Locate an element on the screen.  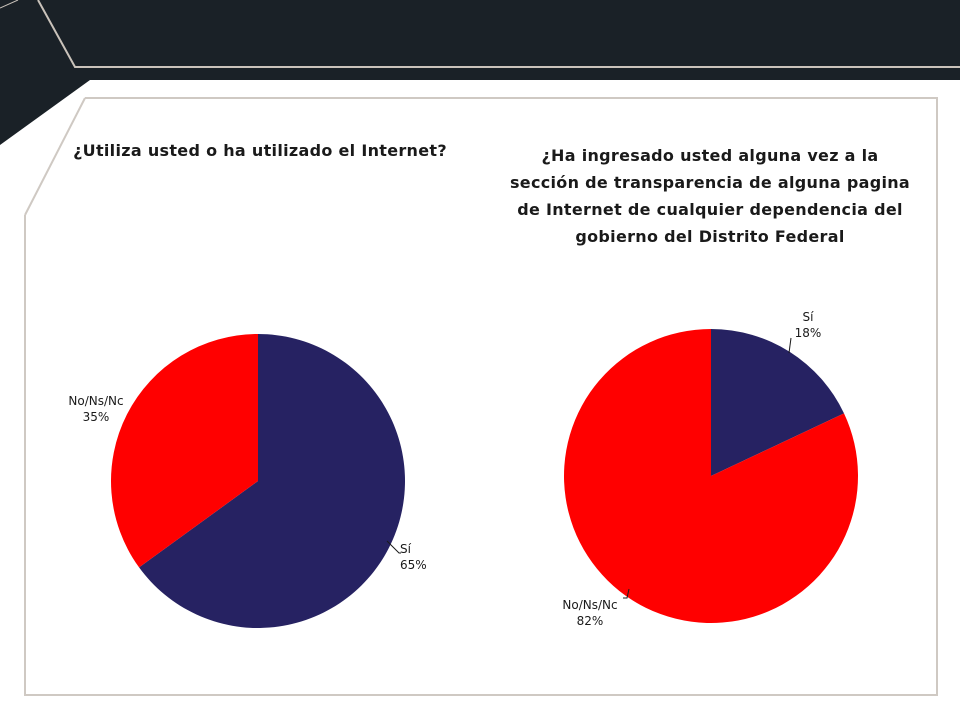
data-label-value: 82% is located at coordinates (590, 621).